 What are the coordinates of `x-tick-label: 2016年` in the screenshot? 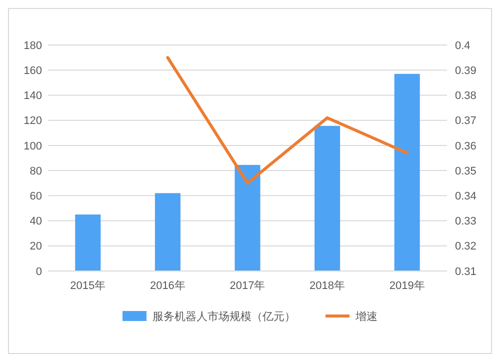 It's located at (168, 286).